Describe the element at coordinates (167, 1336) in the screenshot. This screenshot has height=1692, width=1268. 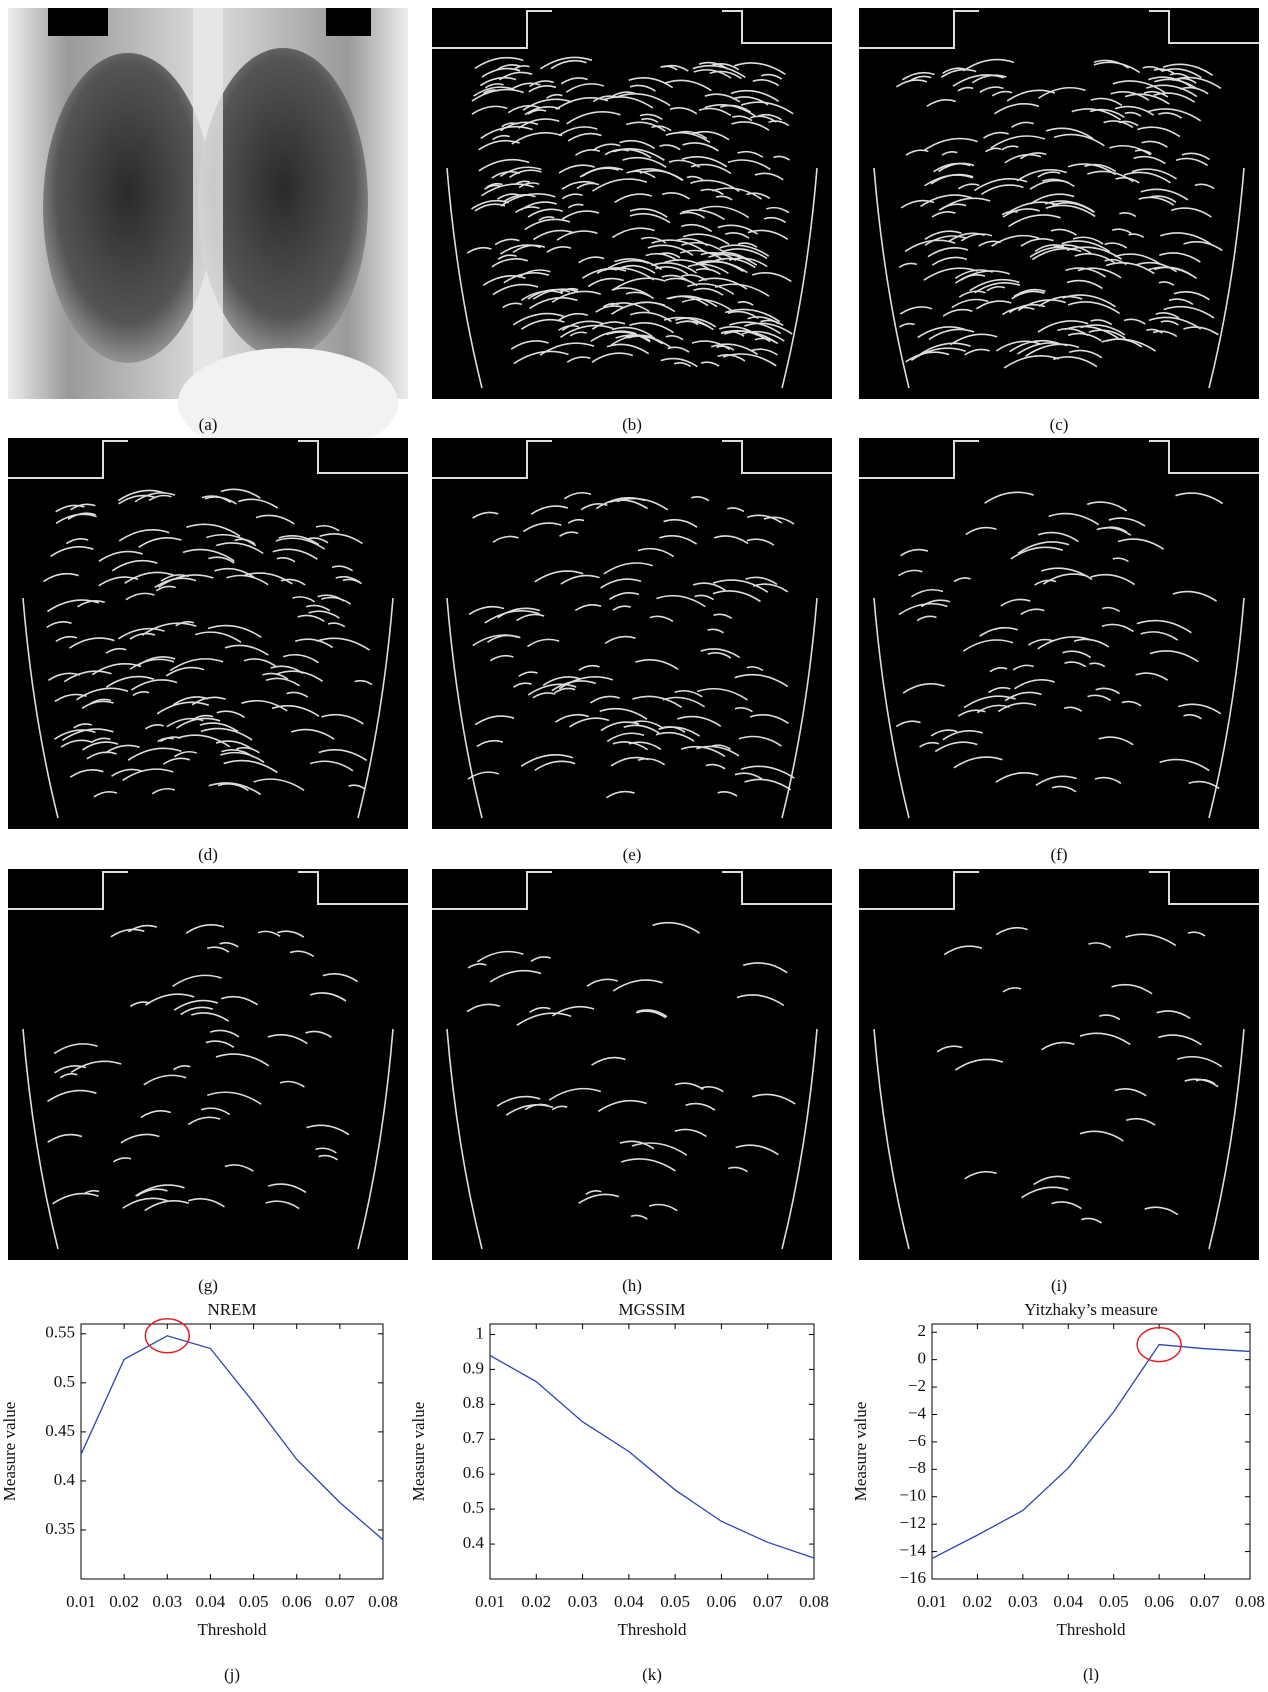
I see `highlight-circle` at that location.